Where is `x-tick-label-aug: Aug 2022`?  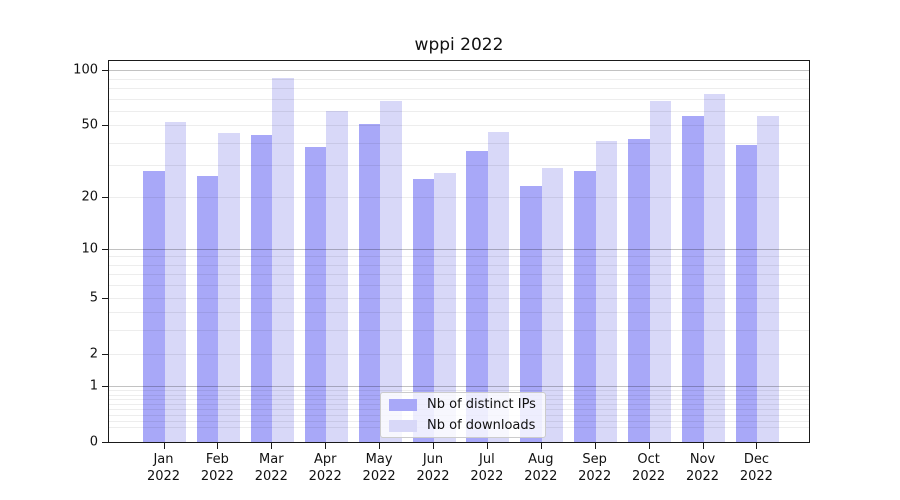 x-tick-label-aug: Aug 2022 is located at coordinates (541, 468).